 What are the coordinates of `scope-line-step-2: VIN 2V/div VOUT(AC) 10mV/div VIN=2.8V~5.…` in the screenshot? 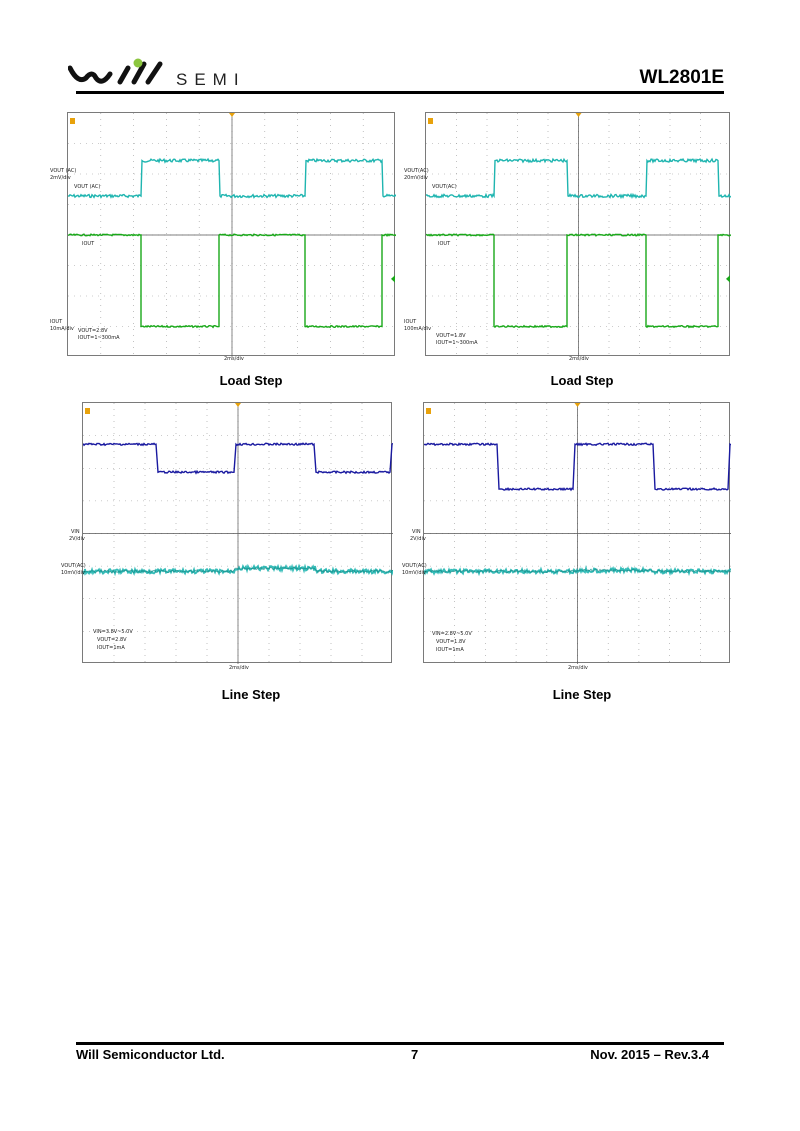 It's located at (566, 536).